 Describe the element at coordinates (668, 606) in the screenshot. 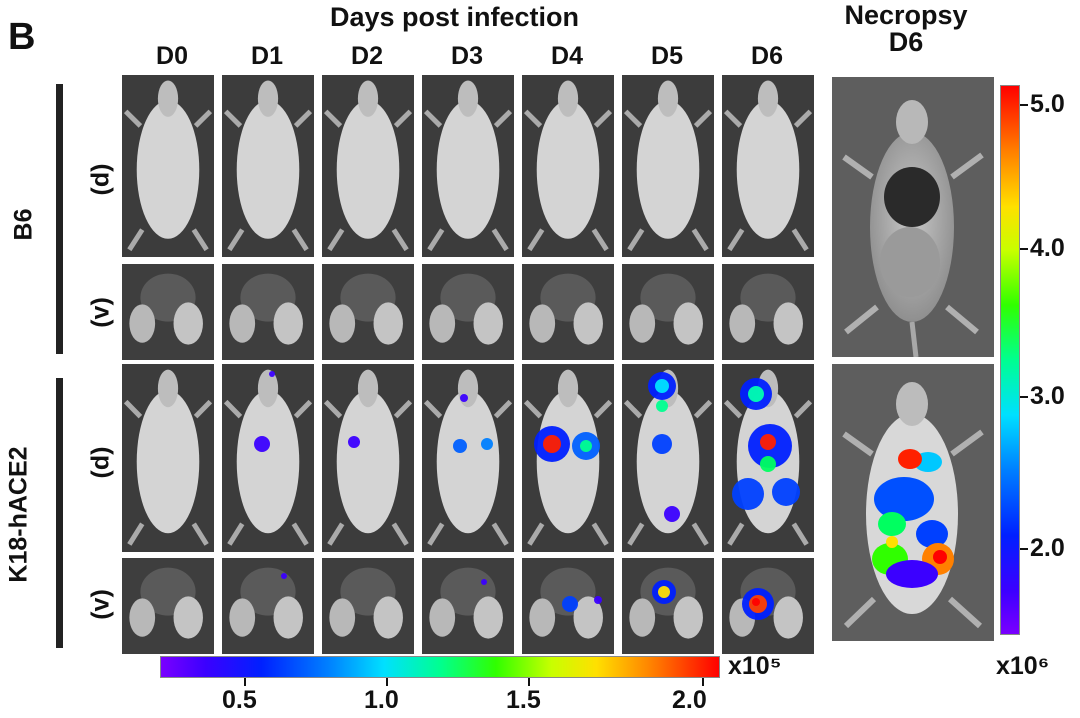

I see `mouse-image-k18-ventral-d5` at that location.